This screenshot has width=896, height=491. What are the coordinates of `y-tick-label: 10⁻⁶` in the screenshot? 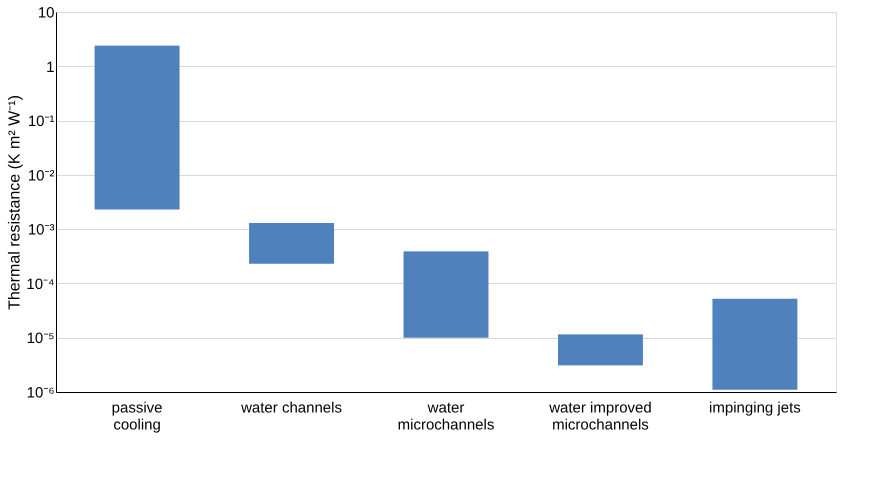 It's located at (40, 393).